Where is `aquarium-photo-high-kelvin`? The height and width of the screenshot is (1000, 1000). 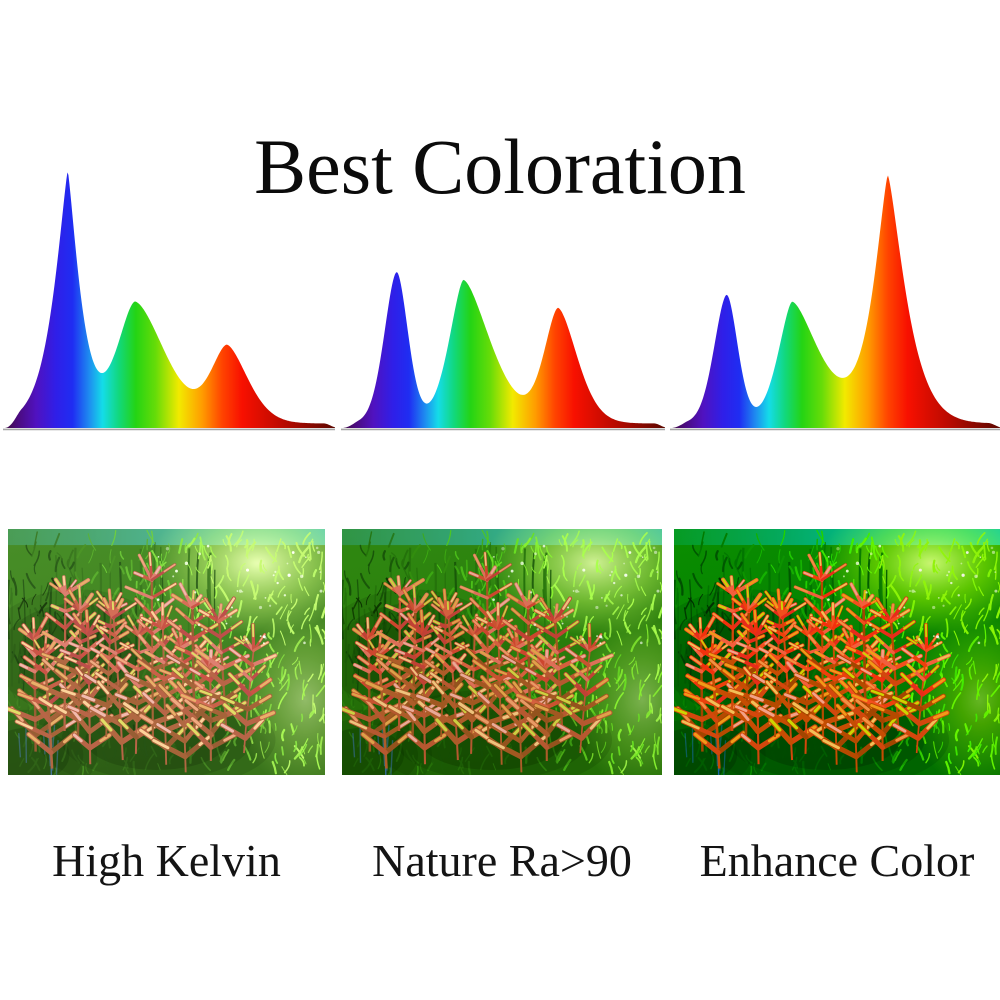 aquarium-photo-high-kelvin is located at coordinates (166, 652).